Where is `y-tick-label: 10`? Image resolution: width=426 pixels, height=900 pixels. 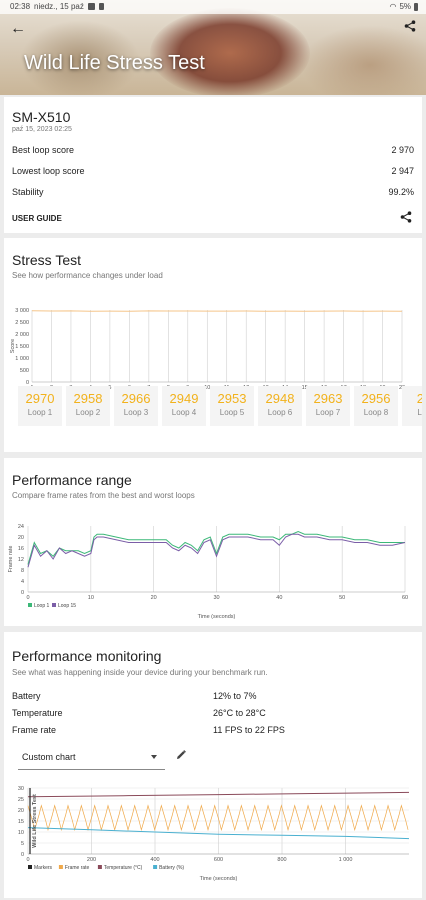 y-tick-label: 10 is located at coordinates (21, 833).